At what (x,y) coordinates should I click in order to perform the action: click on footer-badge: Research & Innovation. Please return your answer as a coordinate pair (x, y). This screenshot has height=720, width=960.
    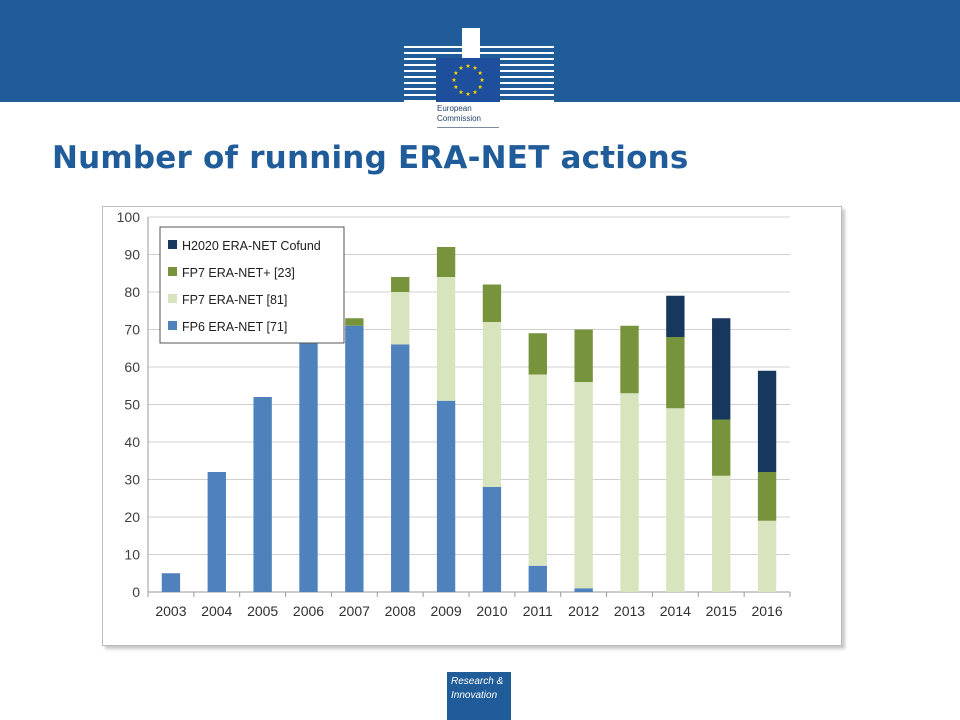
    Looking at the image, I should click on (479, 696).